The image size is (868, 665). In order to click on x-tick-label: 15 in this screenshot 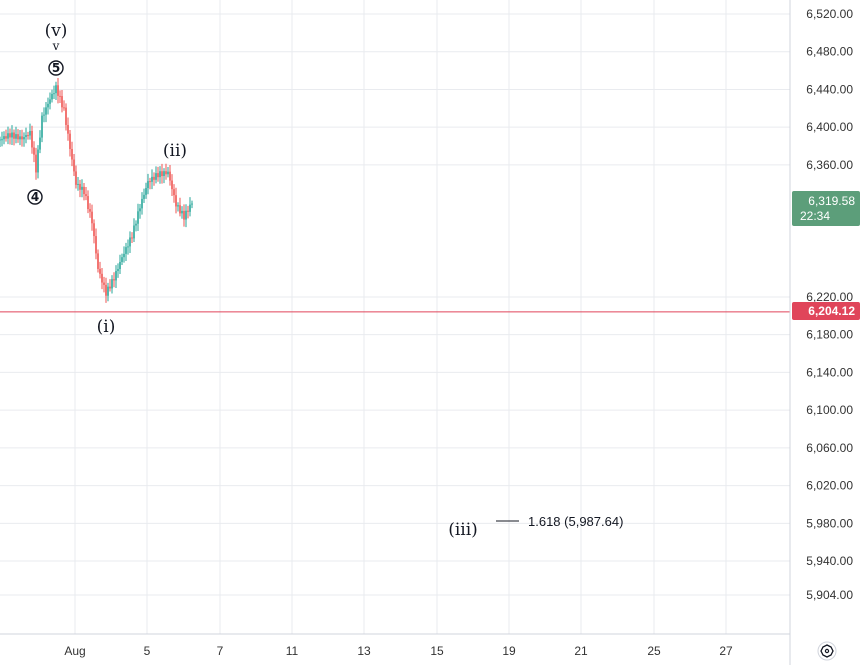, I will do `click(437, 651)`.